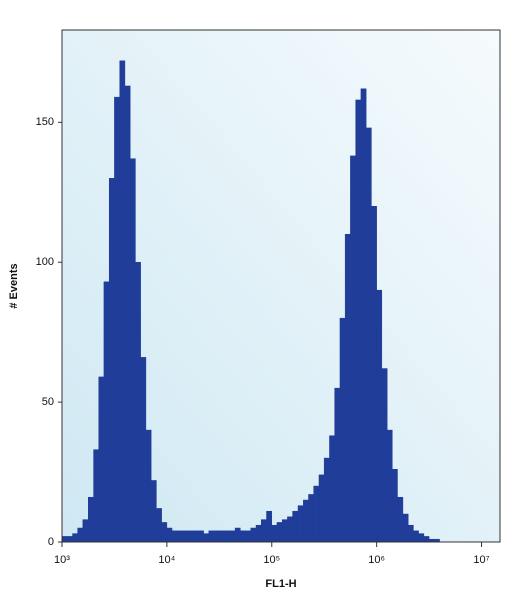  Describe the element at coordinates (376, 560) in the screenshot. I see `x-tick-label: 10⁶` at that location.